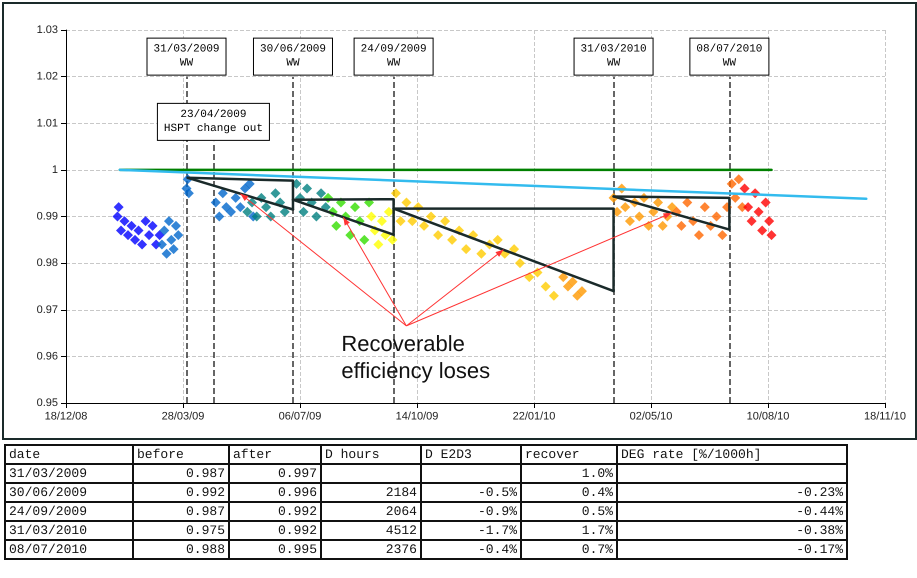 The height and width of the screenshot is (578, 917). Describe the element at coordinates (819, 492) in the screenshot. I see `text: -0.23%` at that location.